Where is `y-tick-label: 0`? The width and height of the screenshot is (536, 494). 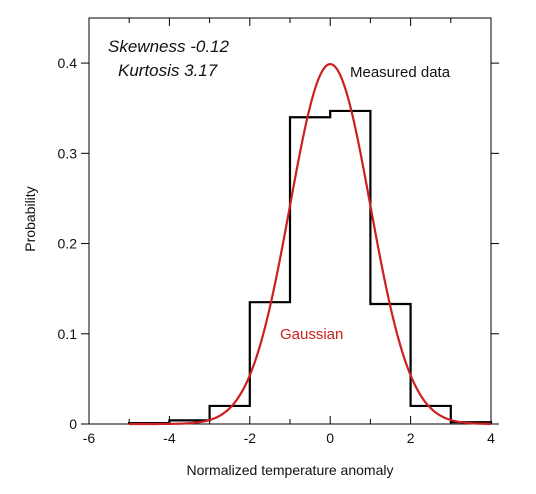
y-tick-label: 0 is located at coordinates (73, 424).